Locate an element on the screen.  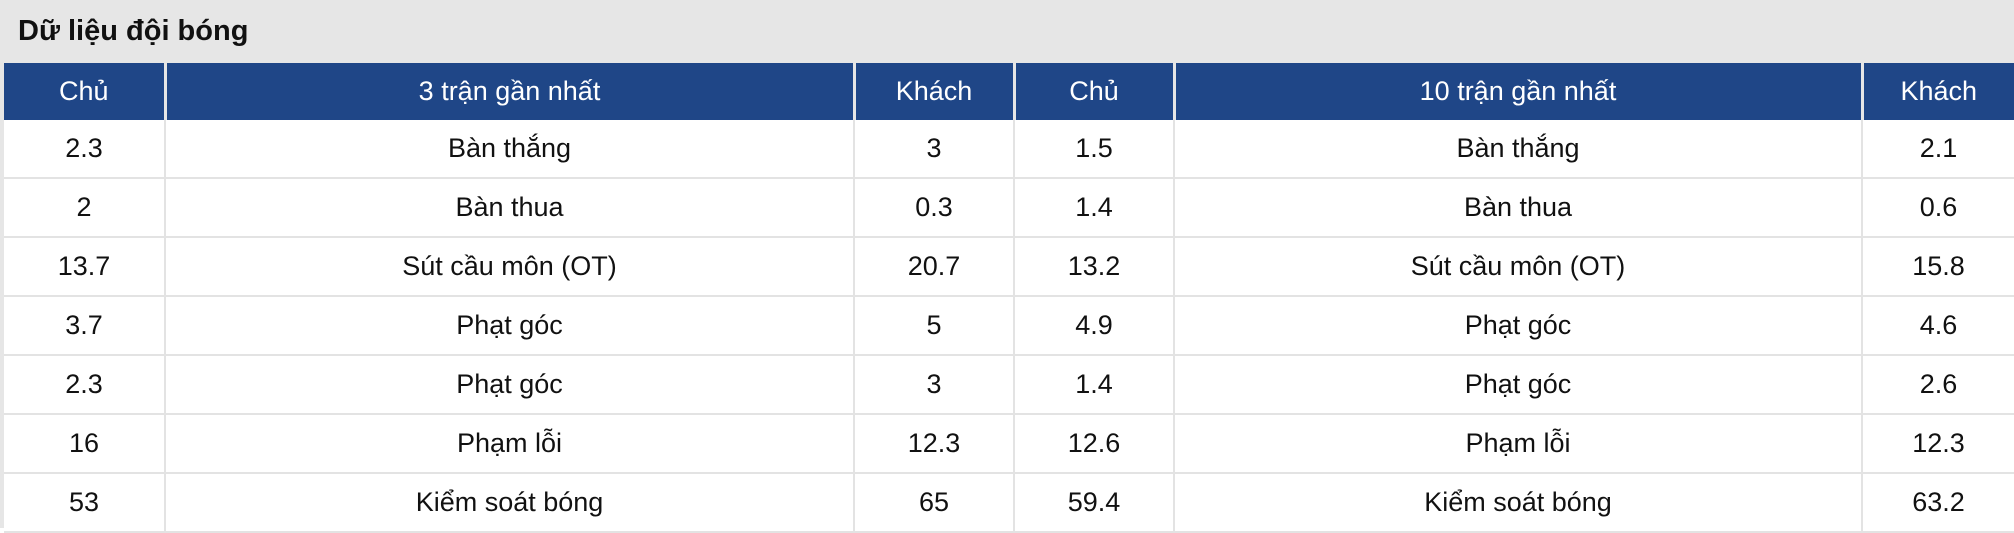
away-value-3: 65 is located at coordinates (934, 503).